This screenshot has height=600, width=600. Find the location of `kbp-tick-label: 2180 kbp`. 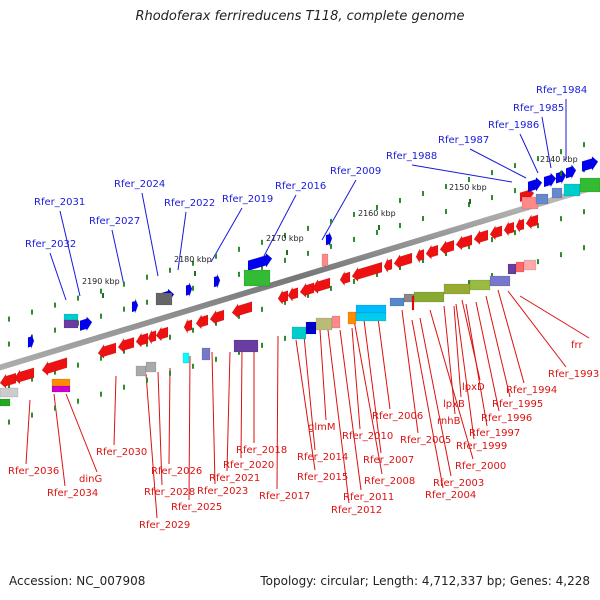

kbp-tick-label: 2180 kbp is located at coordinates (193, 259).